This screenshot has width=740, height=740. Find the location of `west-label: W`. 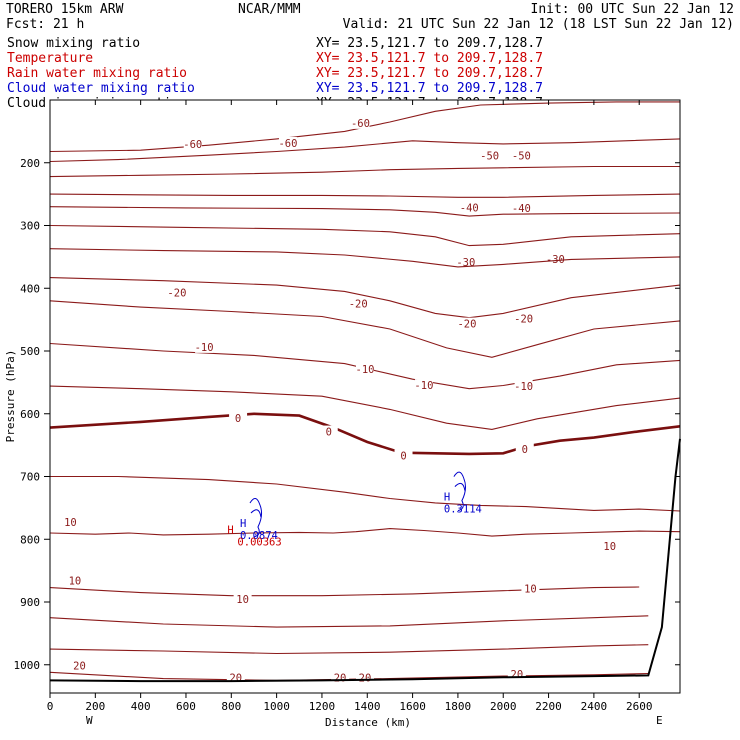

west-label: W is located at coordinates (89, 720).